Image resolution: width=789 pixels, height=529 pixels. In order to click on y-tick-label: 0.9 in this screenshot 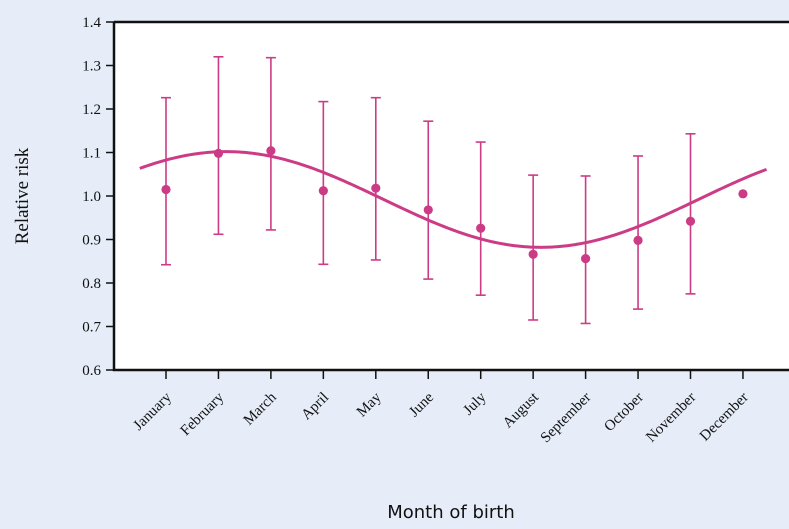, I will do `click(91, 241)`.